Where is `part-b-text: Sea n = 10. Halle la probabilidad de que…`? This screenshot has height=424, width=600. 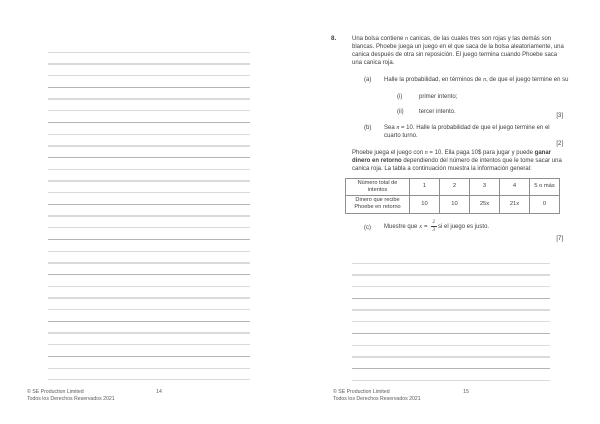
part-b-text: Sea n = 10. Halle la probabilidad de que… is located at coordinates (475, 132).